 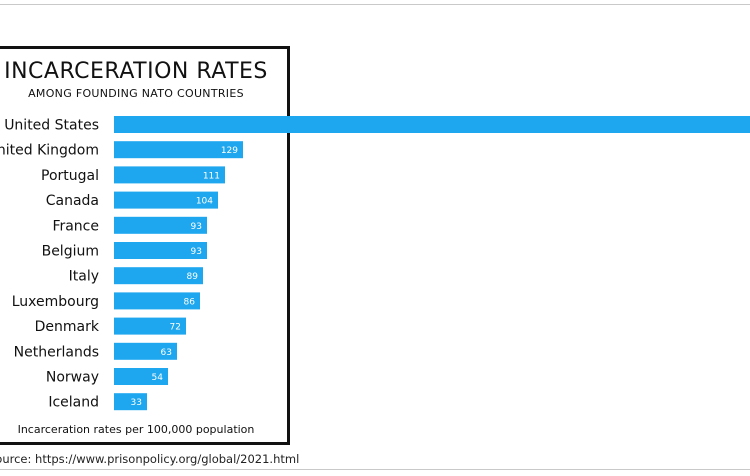 What do you see at coordinates (375, 469) in the screenshot?
I see `bottom-divider` at bounding box center [375, 469].